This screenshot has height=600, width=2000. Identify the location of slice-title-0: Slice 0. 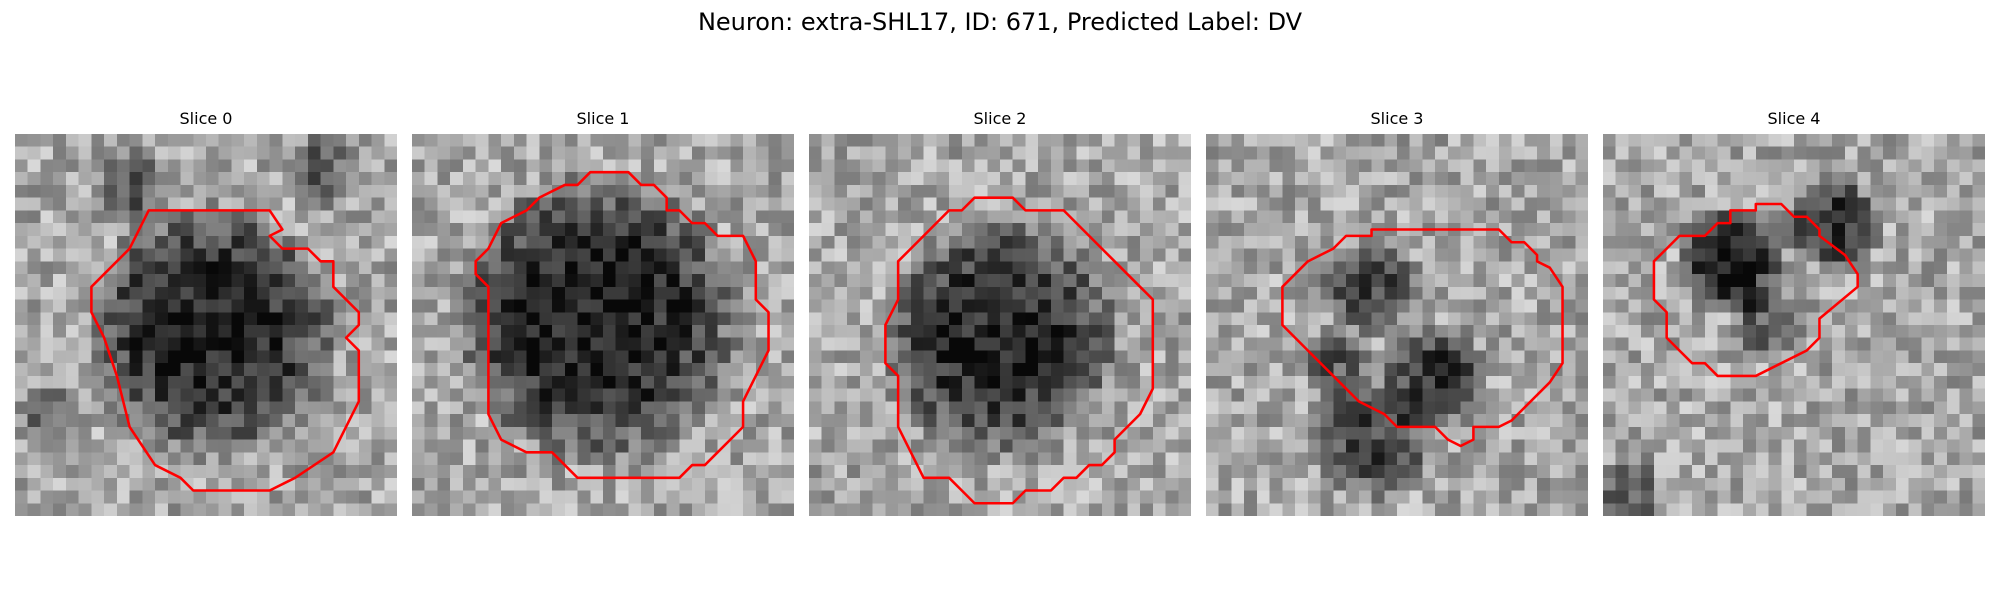
(206, 118).